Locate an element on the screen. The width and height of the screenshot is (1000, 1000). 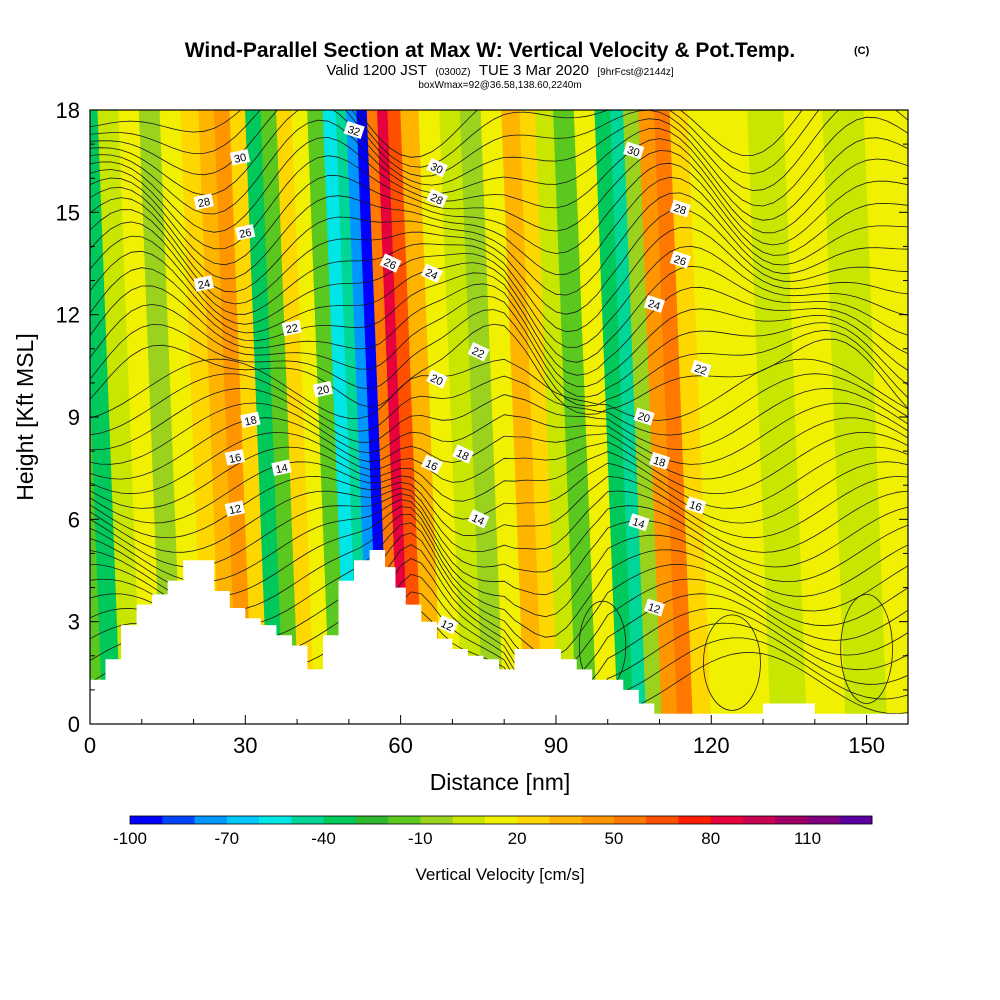
colorbar-label: -100 is located at coordinates (130, 838).